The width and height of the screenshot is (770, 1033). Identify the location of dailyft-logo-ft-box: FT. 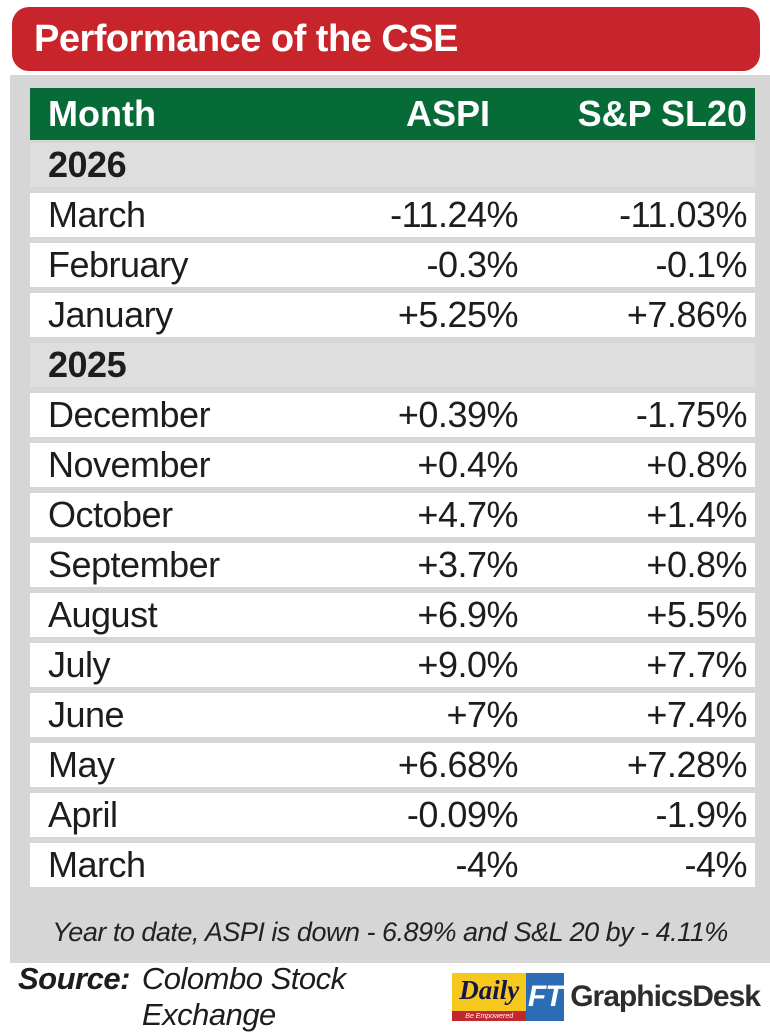
(545, 997).